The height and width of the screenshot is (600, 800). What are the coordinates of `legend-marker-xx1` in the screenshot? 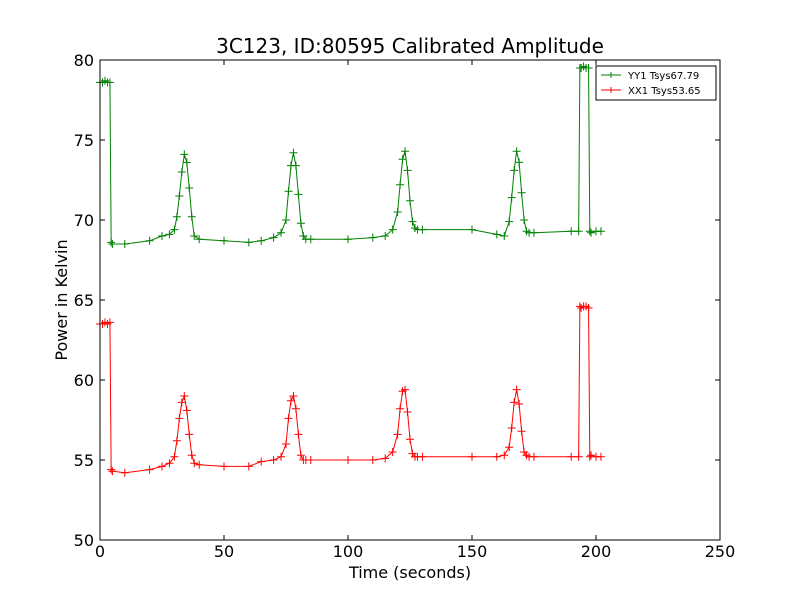 It's located at (611, 90).